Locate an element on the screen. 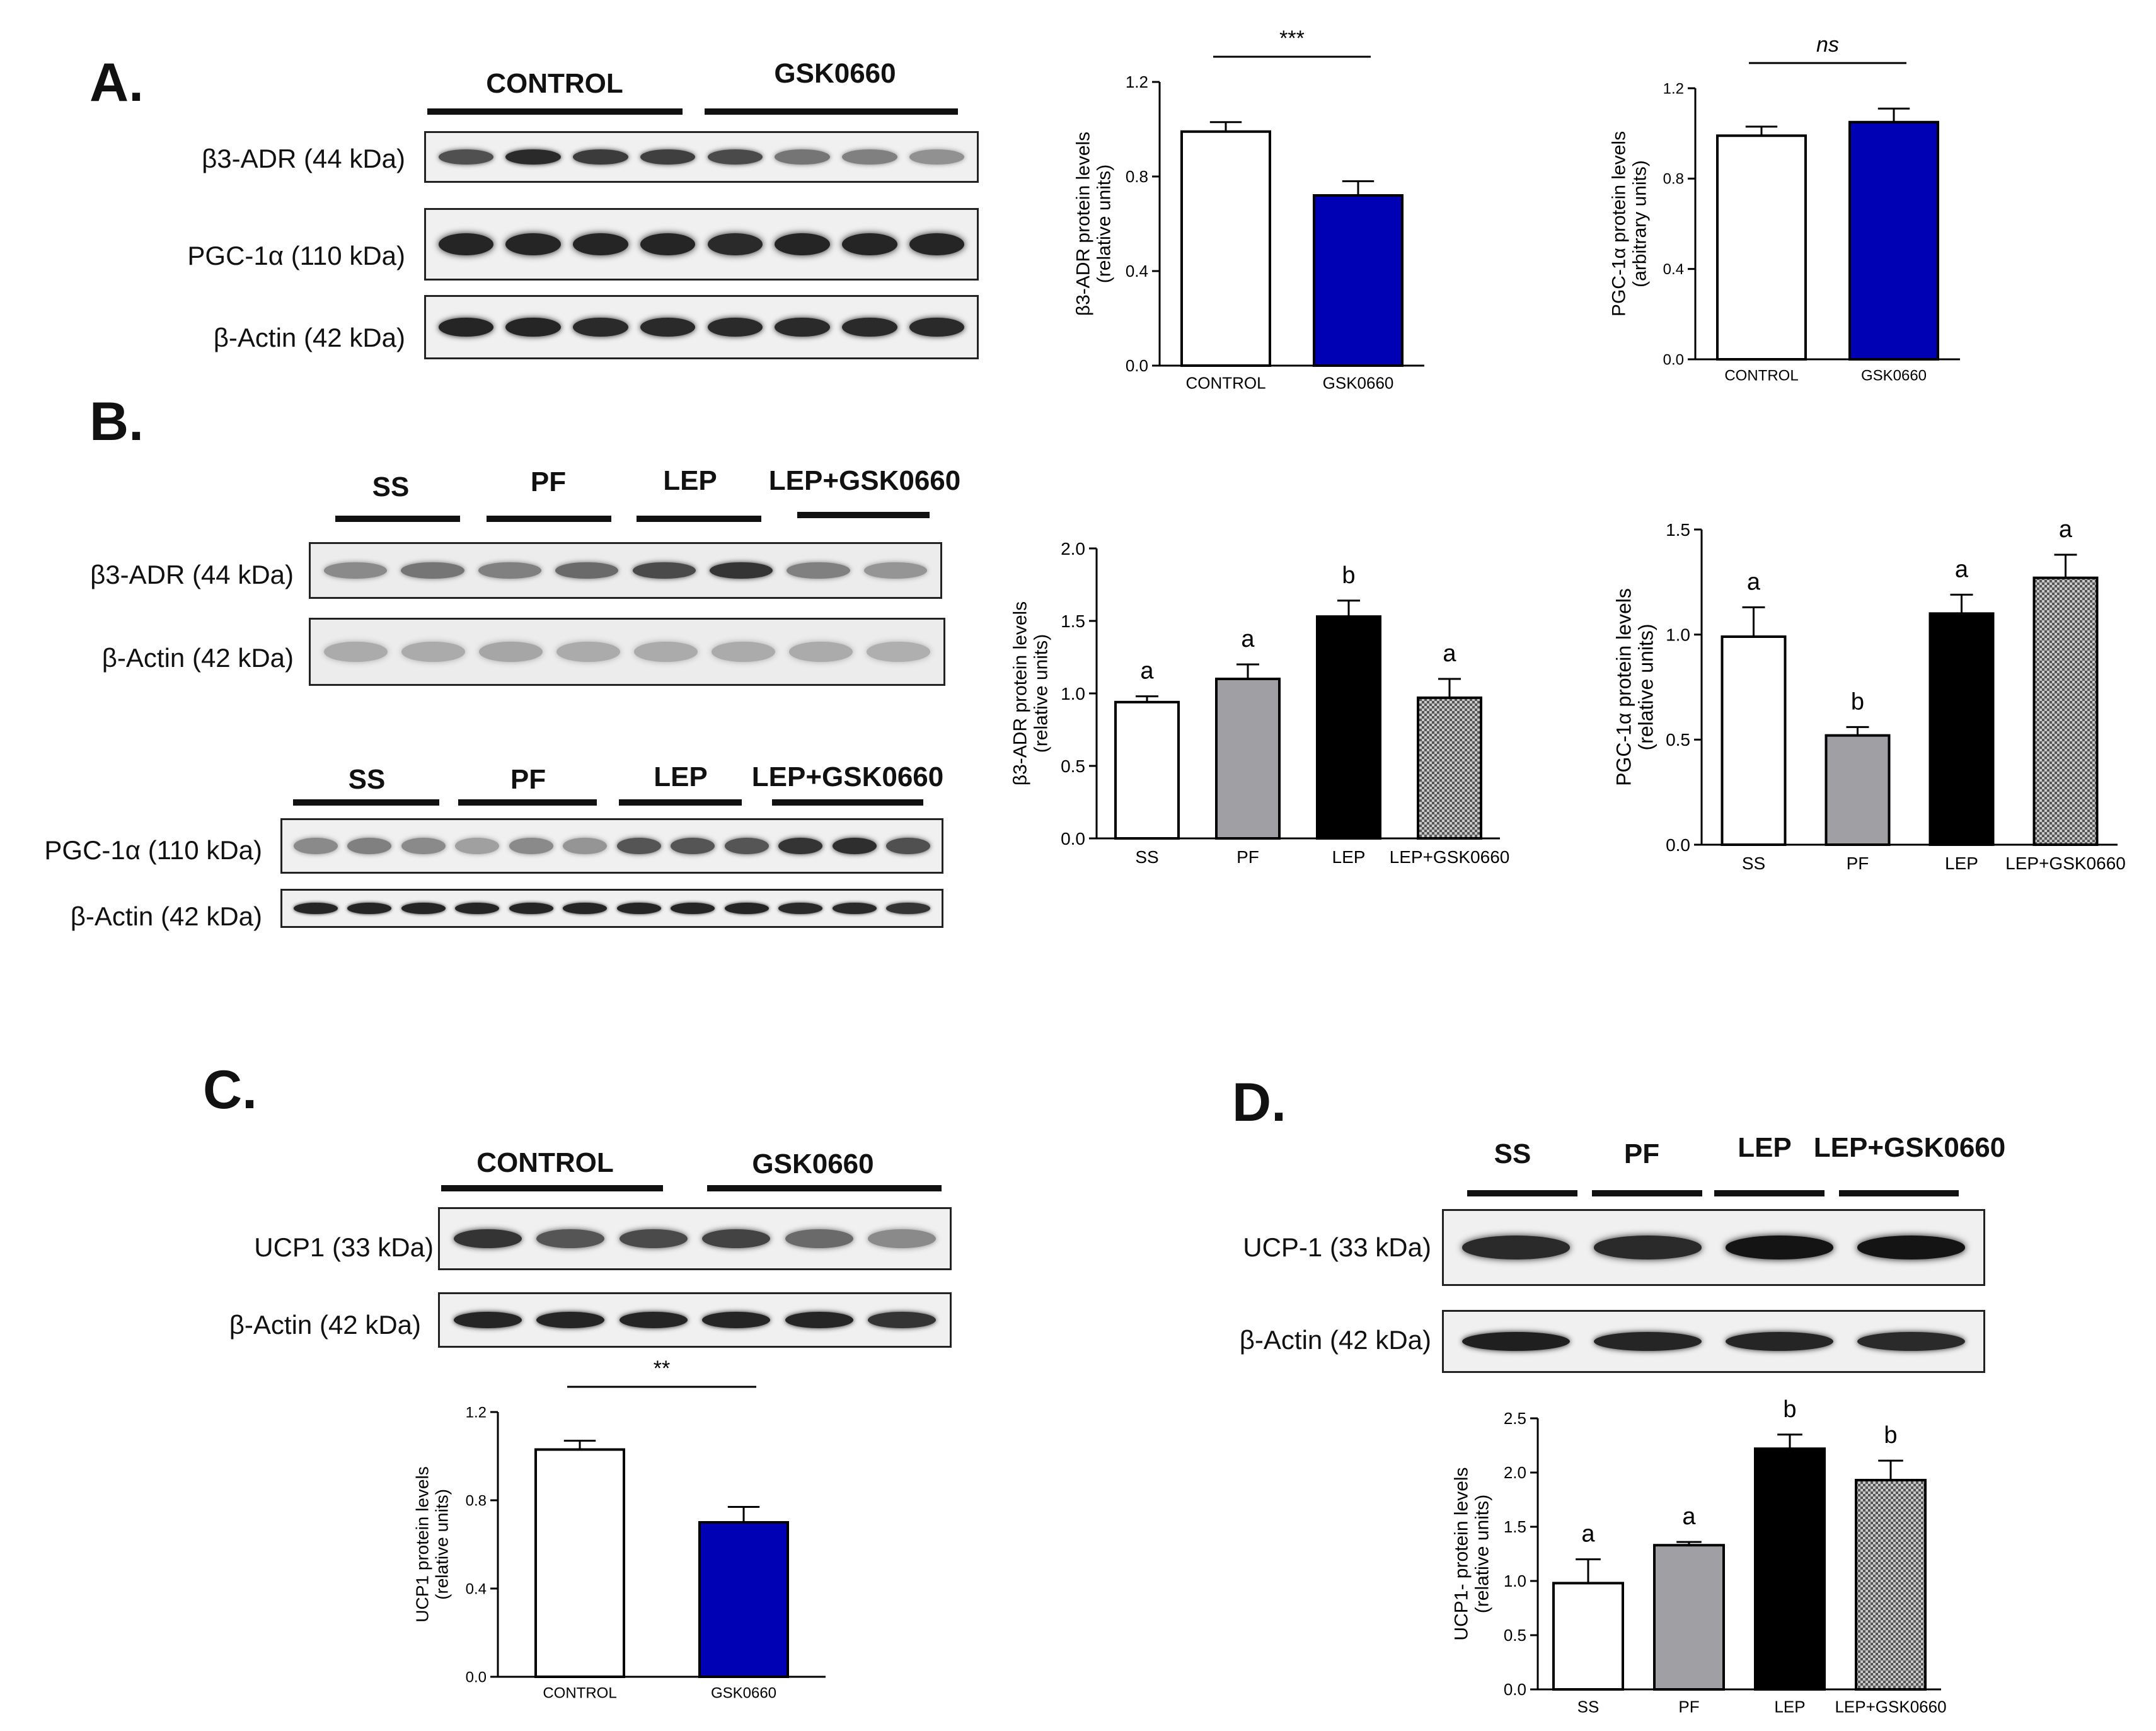  group-line-pf is located at coordinates (527, 803).